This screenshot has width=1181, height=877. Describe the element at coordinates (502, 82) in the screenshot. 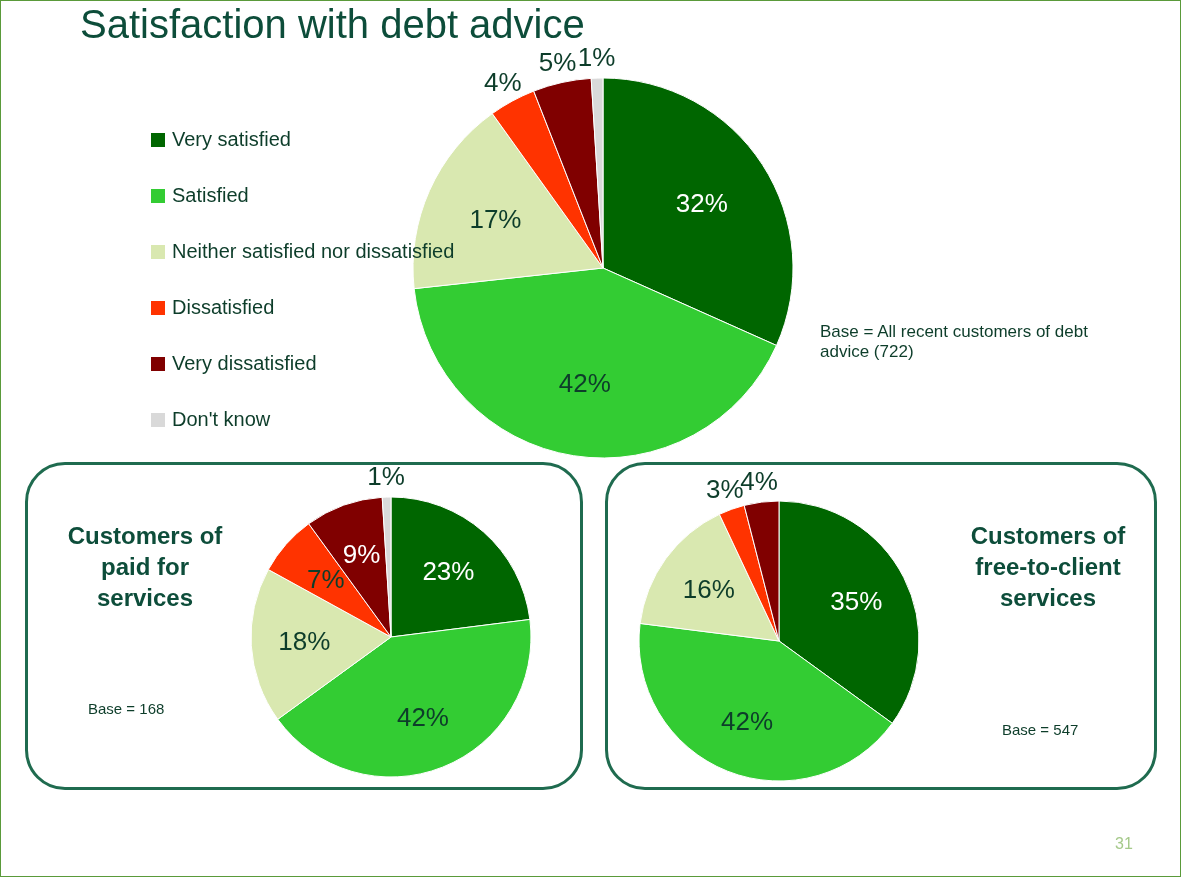

I see `data-label: 4%` at that location.